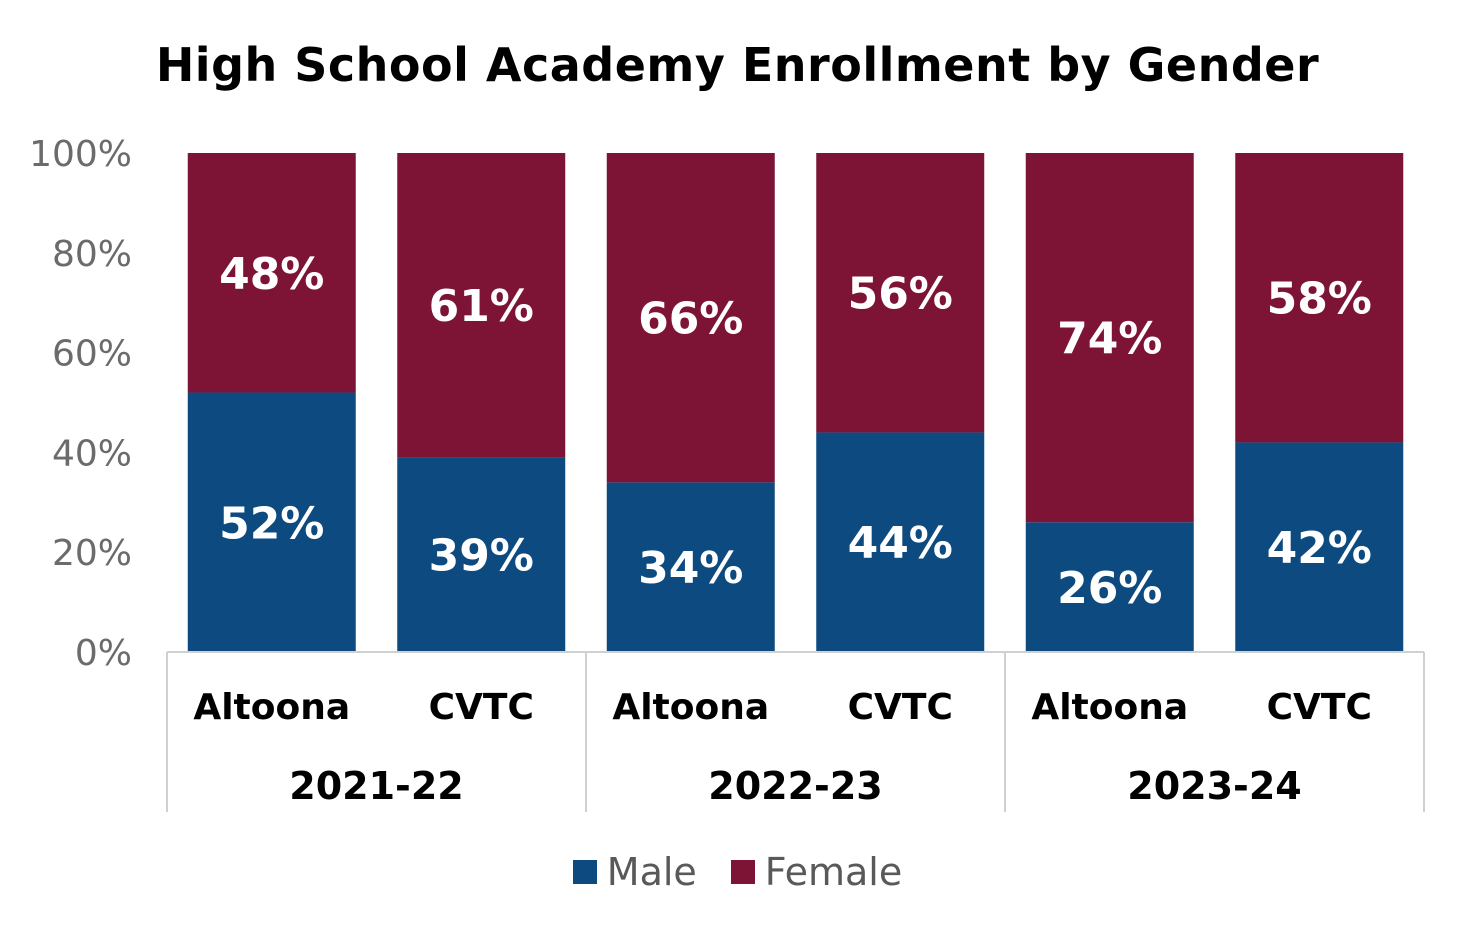 The height and width of the screenshot is (940, 1475). I want to click on data-label: 26%, so click(1109, 588).